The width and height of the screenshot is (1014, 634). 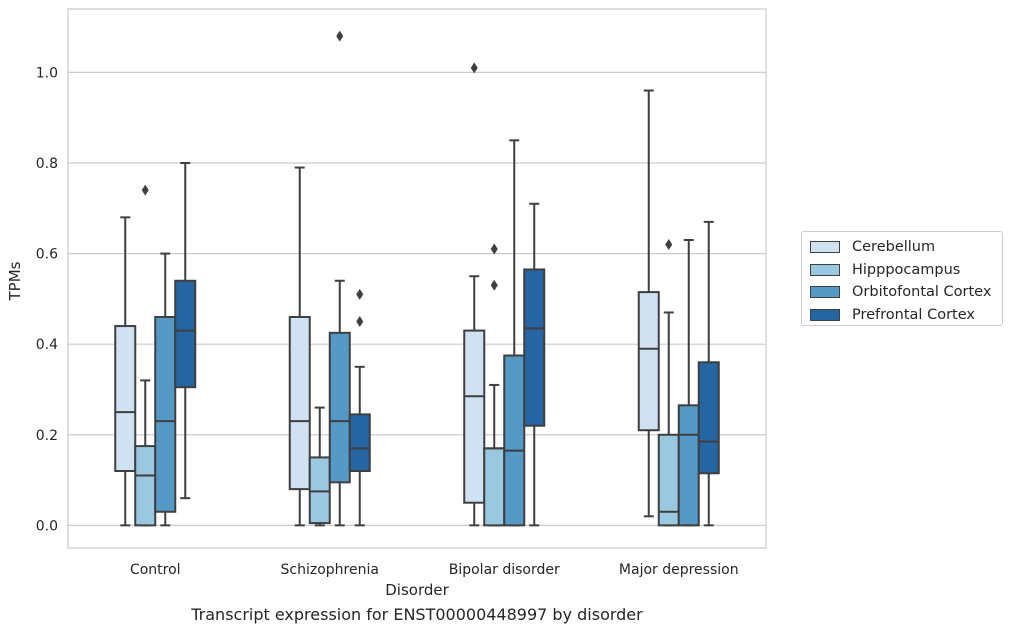 I want to click on x-tick-label: Control, so click(x=155, y=570).